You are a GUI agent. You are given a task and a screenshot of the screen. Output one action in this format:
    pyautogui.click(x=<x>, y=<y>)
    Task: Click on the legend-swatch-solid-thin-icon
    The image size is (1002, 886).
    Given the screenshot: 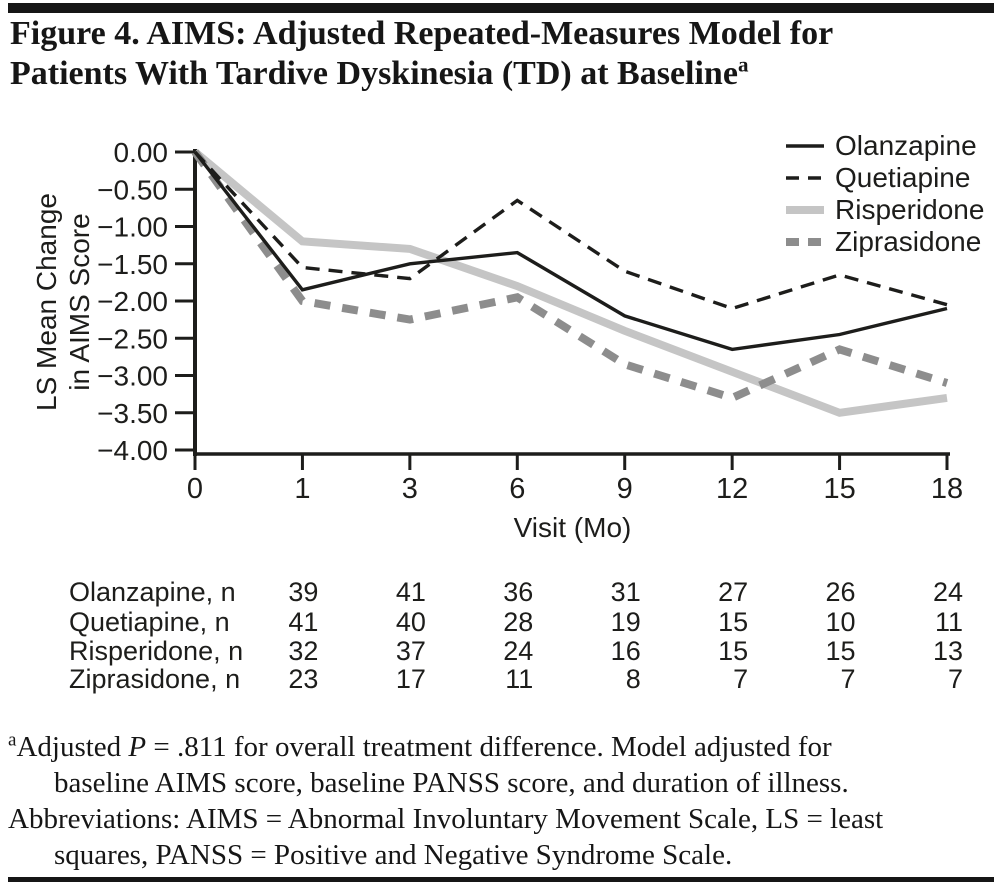 What is the action you would take?
    pyautogui.click(x=805, y=146)
    